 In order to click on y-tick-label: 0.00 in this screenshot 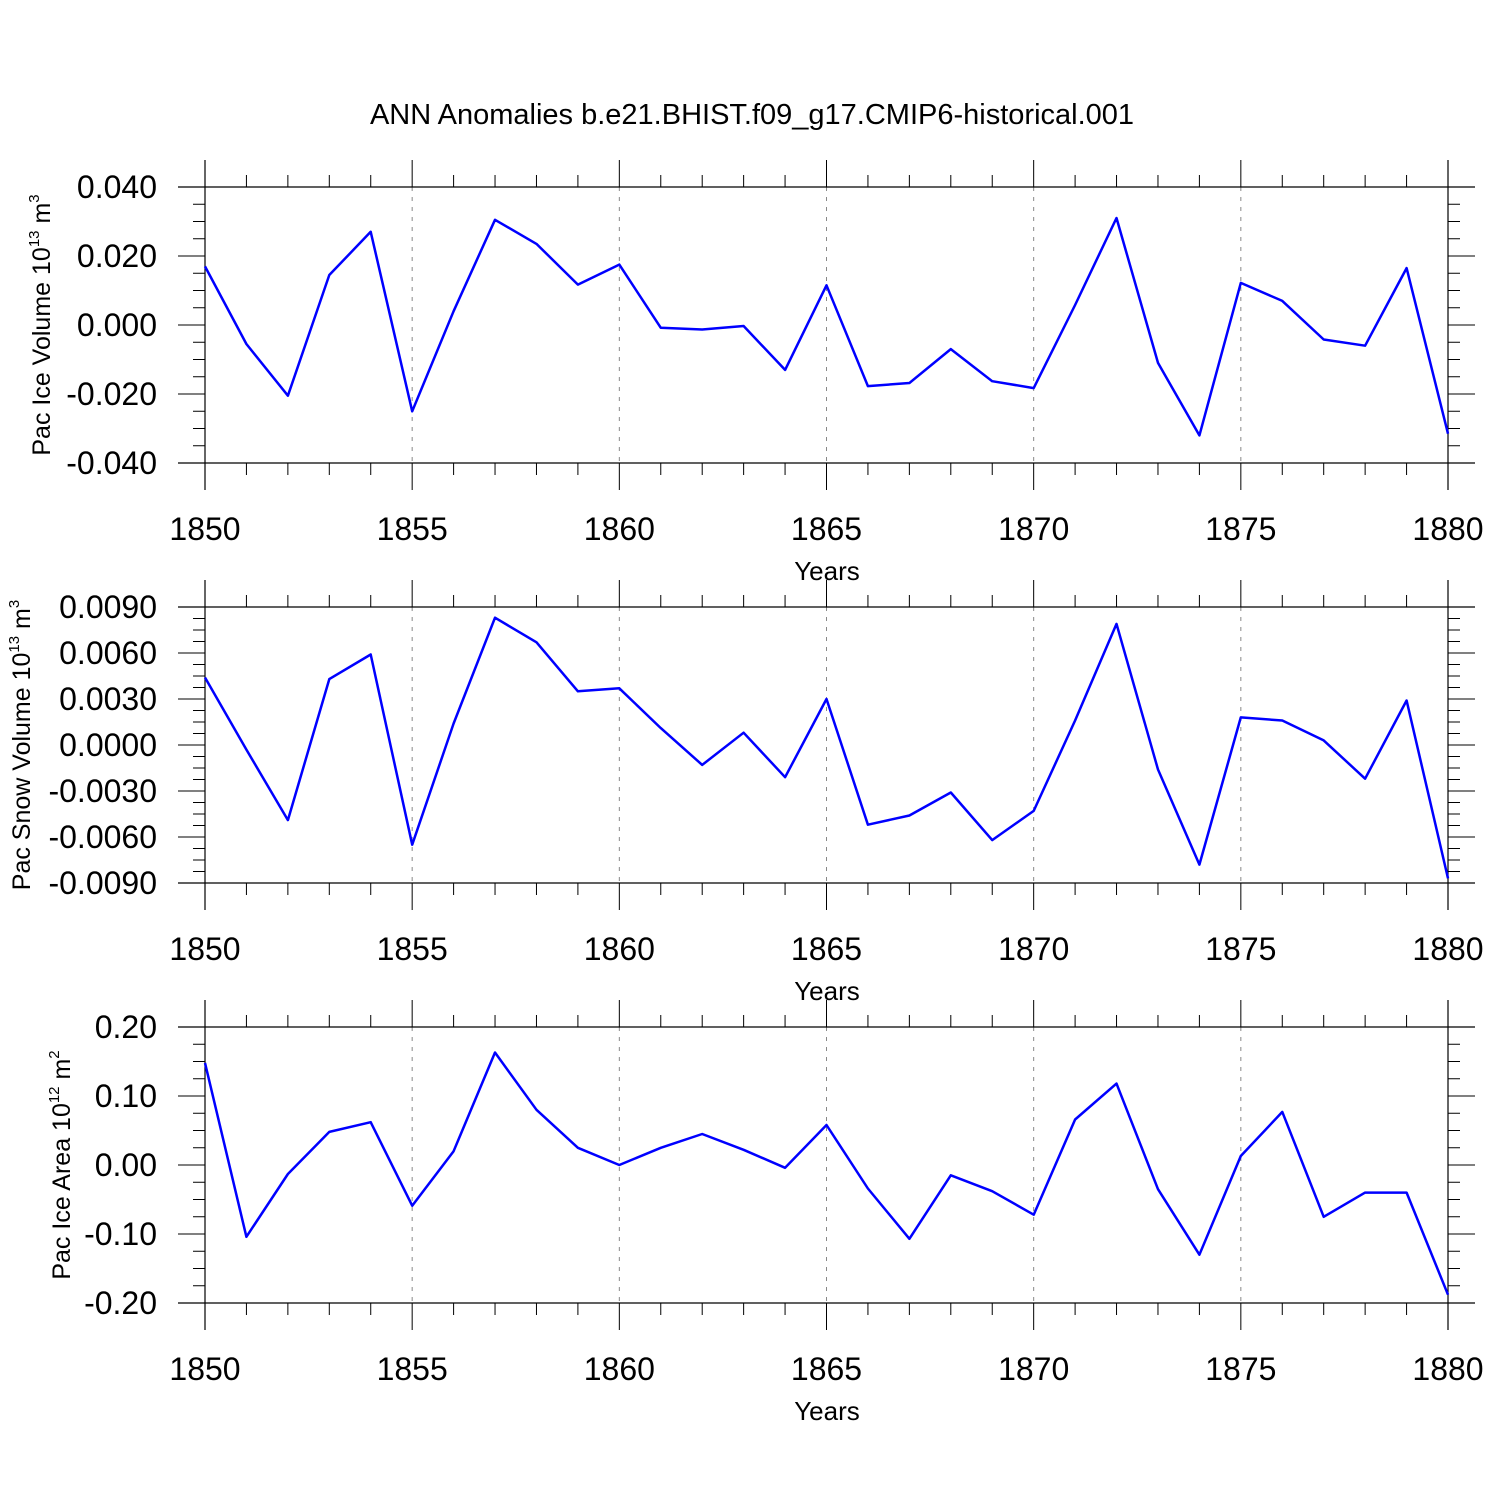, I will do `click(126, 1165)`.